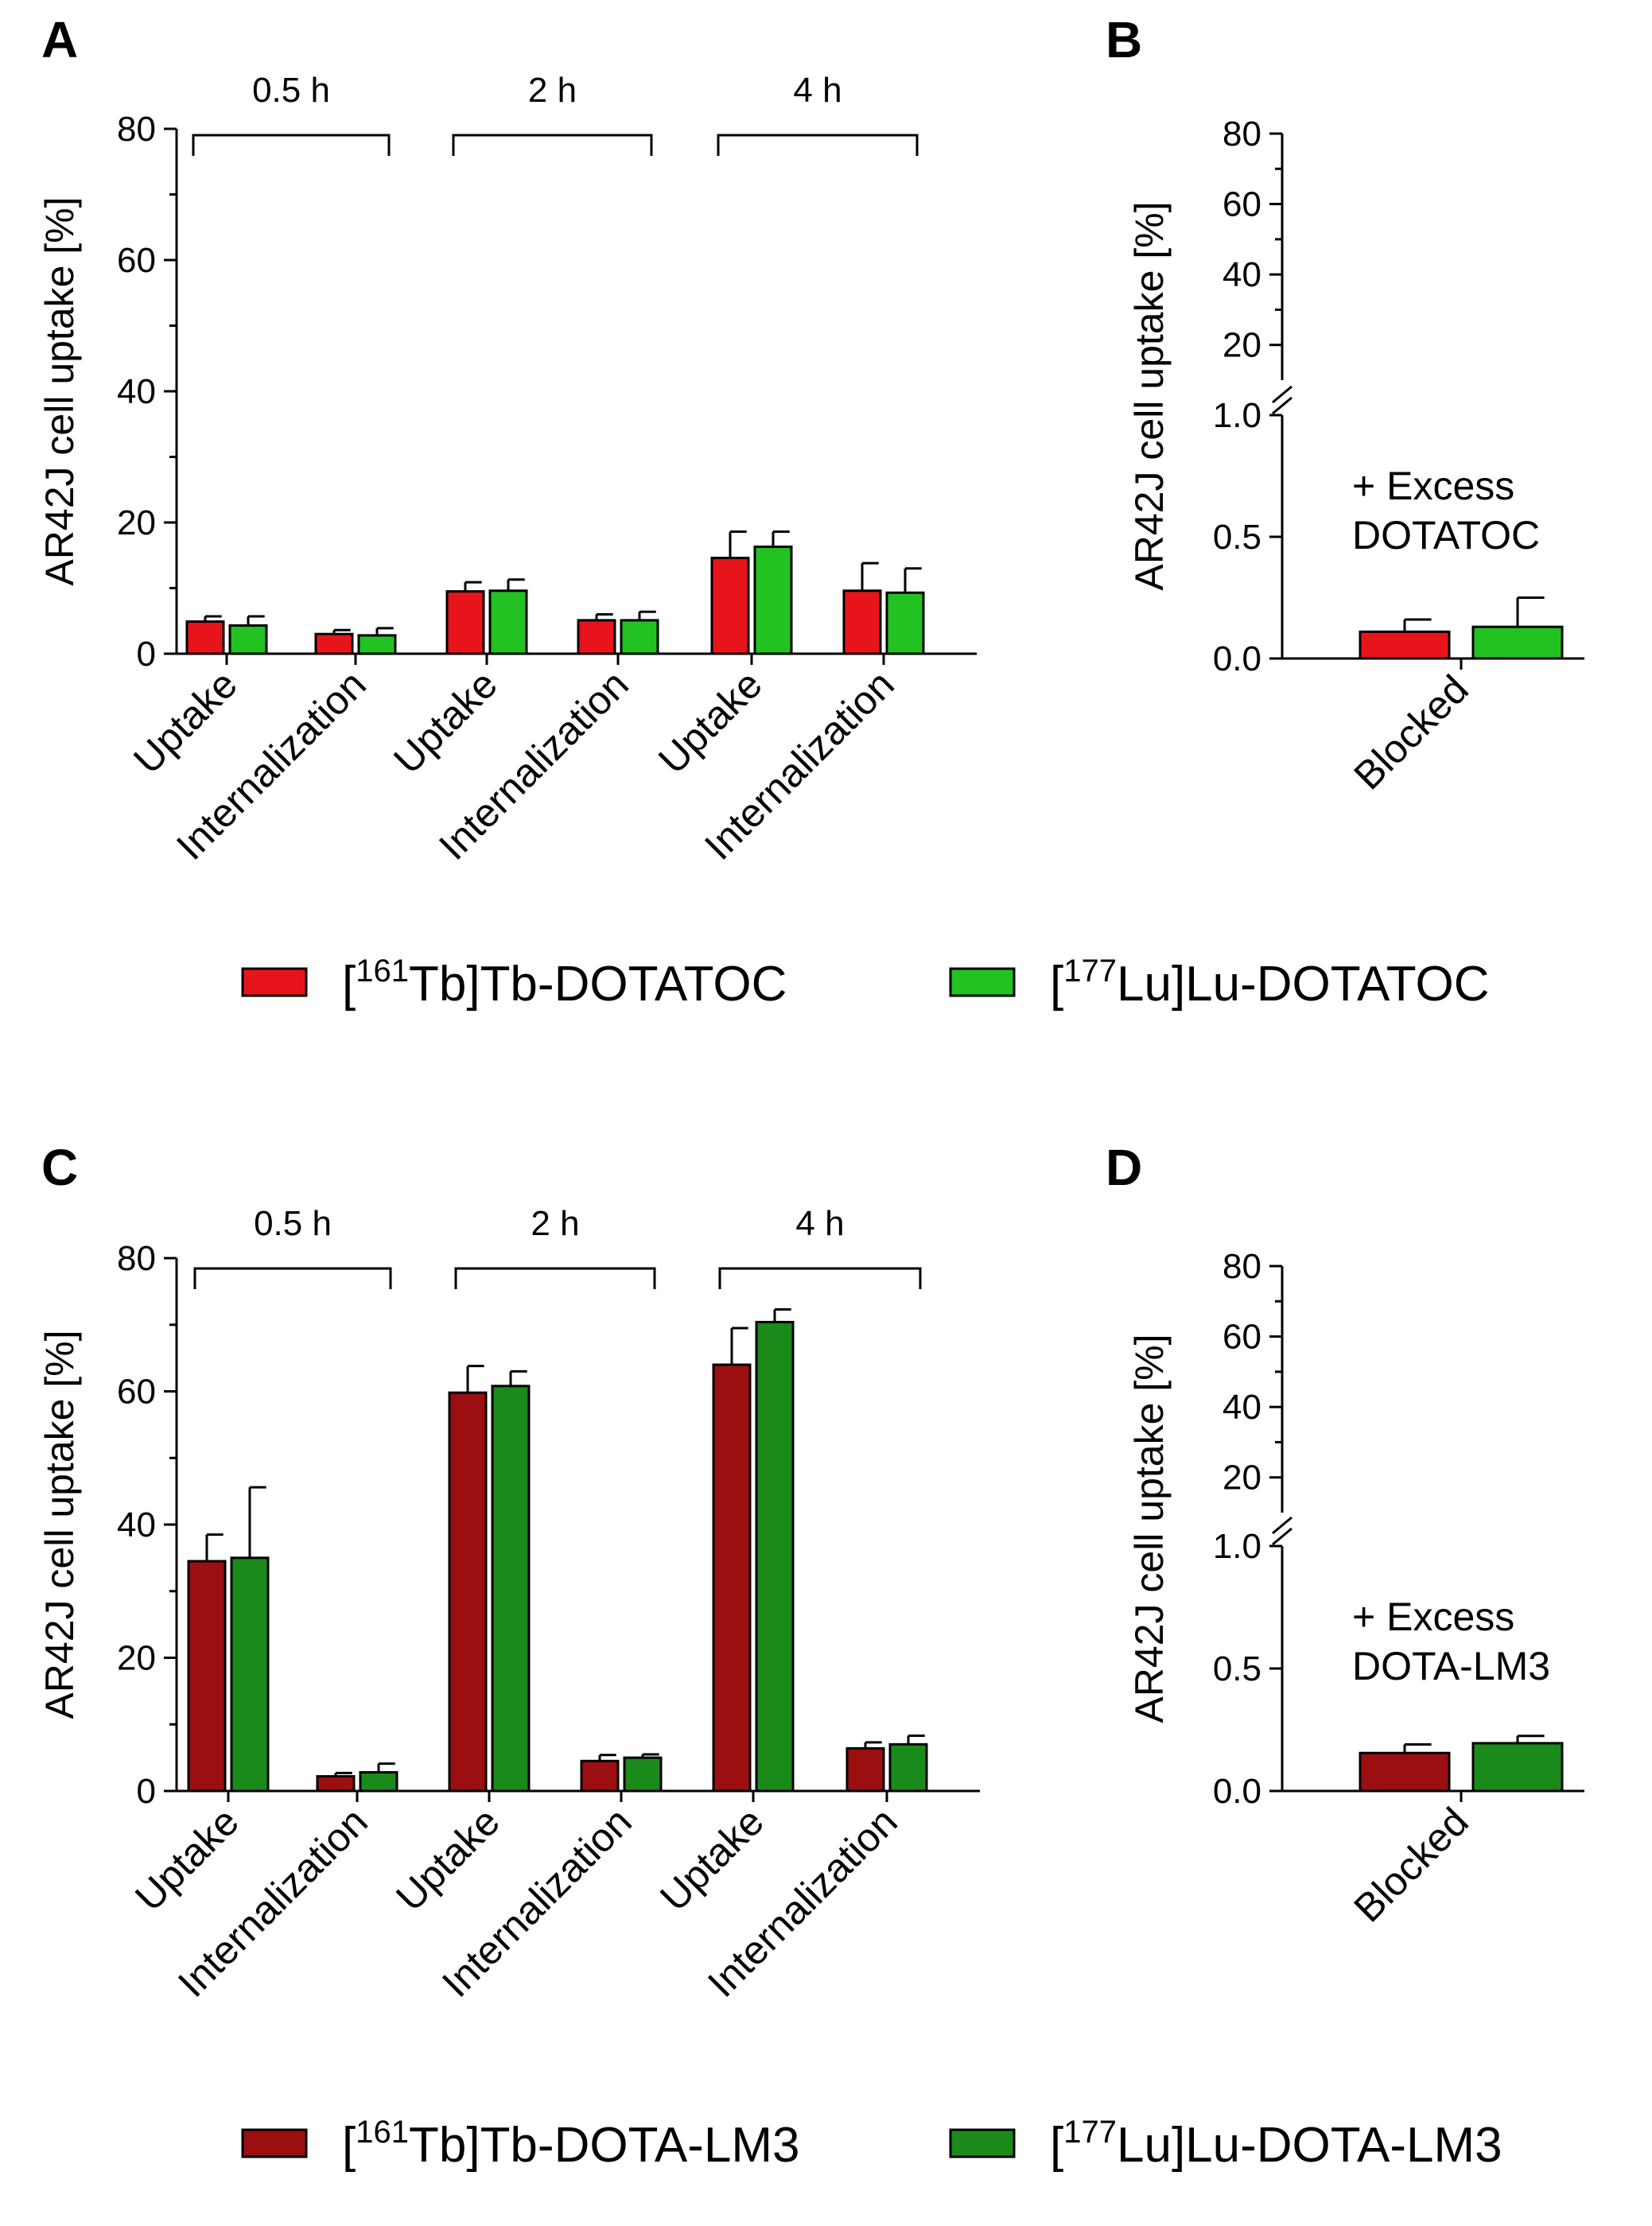  What do you see at coordinates (570, 2144) in the screenshot?
I see `legend-label: [161Tb]Tb-DOTA-LM3` at bounding box center [570, 2144].